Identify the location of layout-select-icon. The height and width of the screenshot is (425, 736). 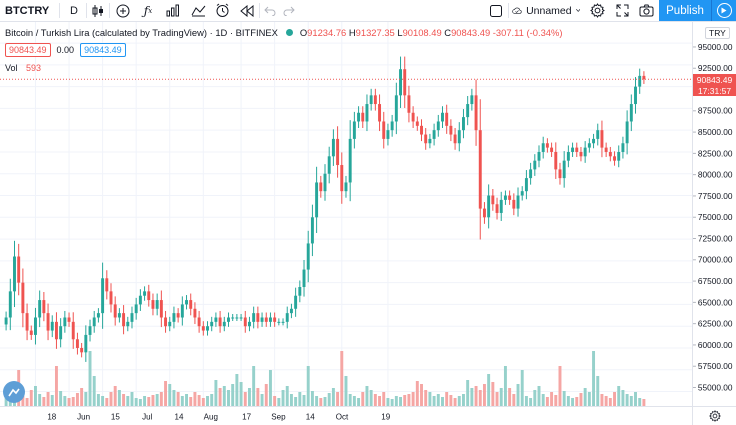
(496, 10).